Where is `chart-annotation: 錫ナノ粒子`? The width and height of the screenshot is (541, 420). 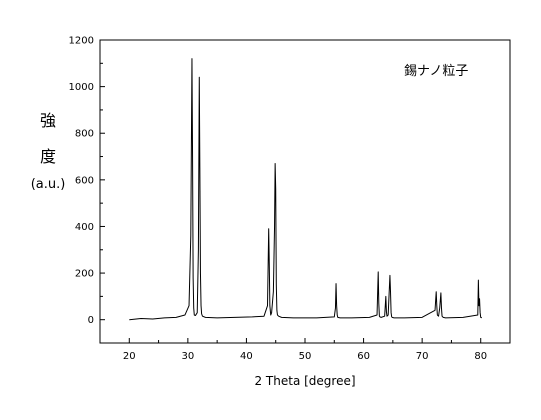 chart-annotation: 錫ナノ粒子 is located at coordinates (436, 71).